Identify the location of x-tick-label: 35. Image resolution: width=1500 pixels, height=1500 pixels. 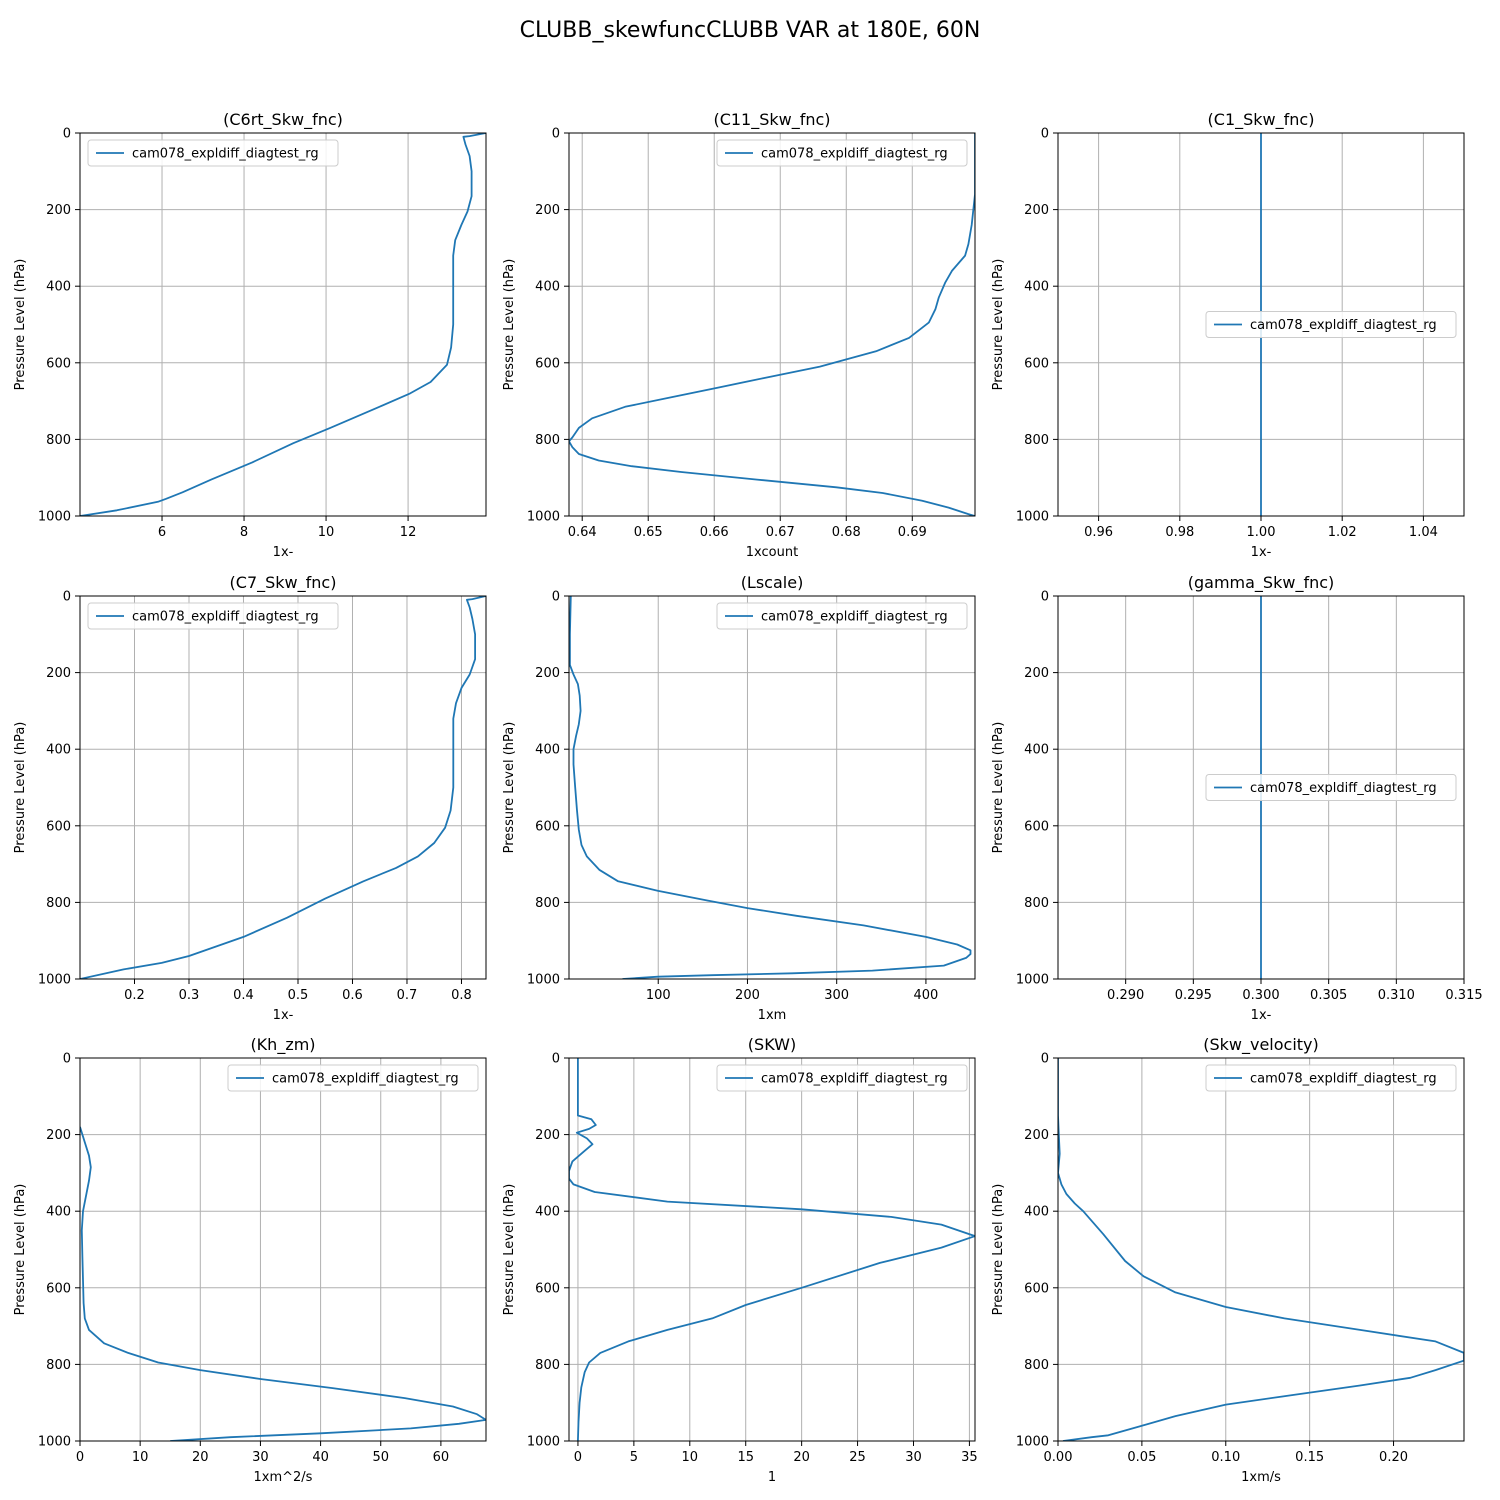
(969, 1457).